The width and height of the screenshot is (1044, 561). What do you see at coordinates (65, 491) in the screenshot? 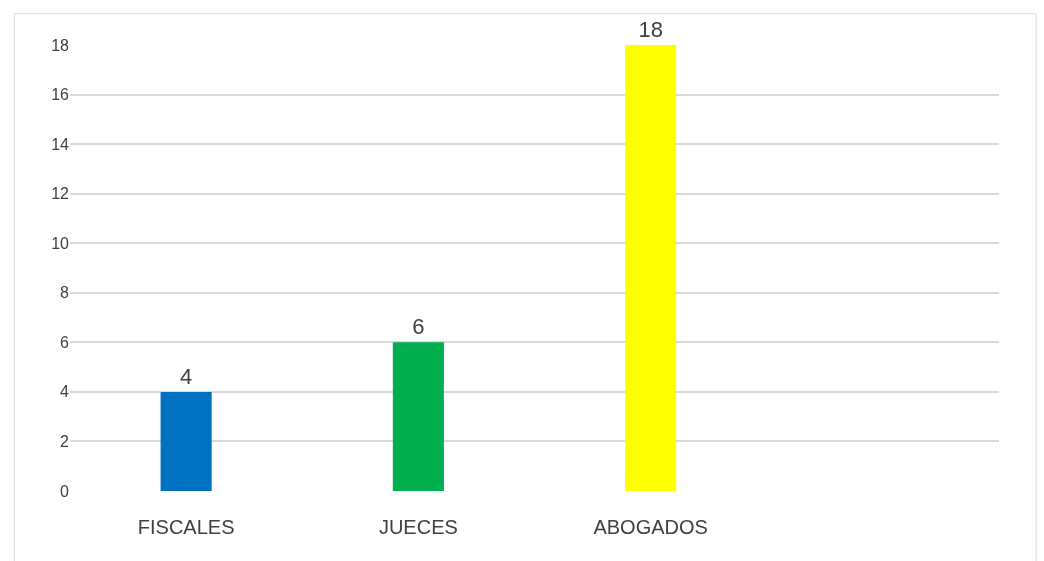
I see `y-tick-label: 0` at bounding box center [65, 491].